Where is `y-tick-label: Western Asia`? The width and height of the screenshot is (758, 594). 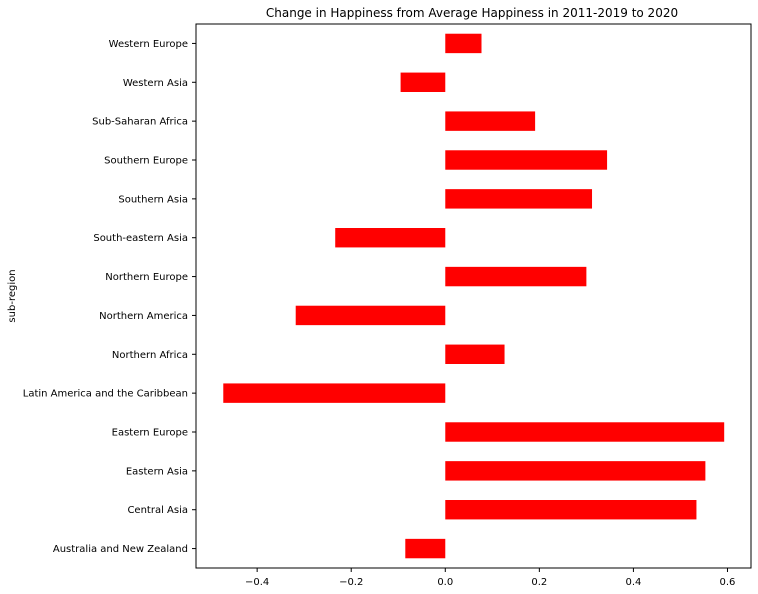 y-tick-label: Western Asia is located at coordinates (155, 83).